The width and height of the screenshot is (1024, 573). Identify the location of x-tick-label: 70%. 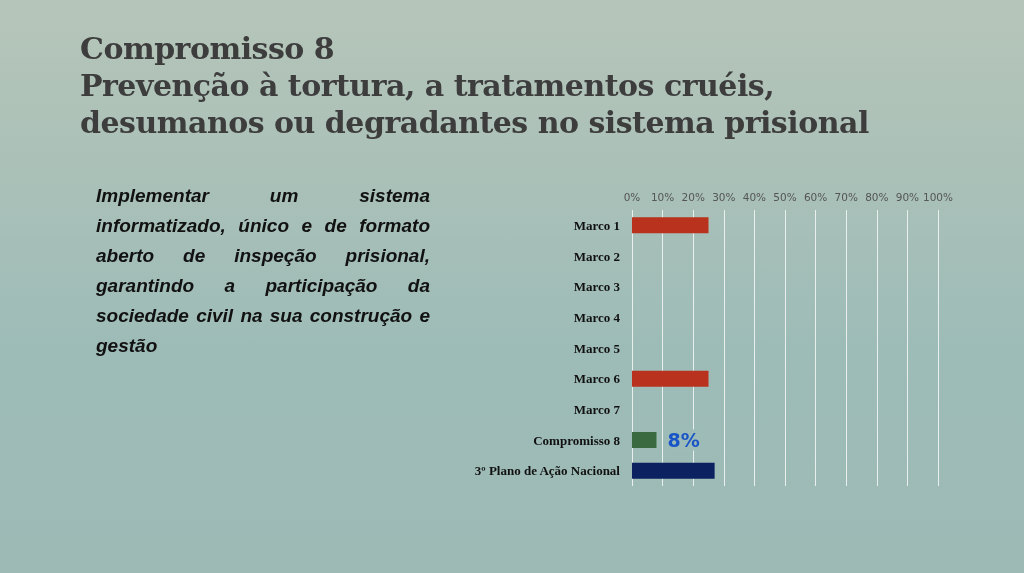
(846, 196).